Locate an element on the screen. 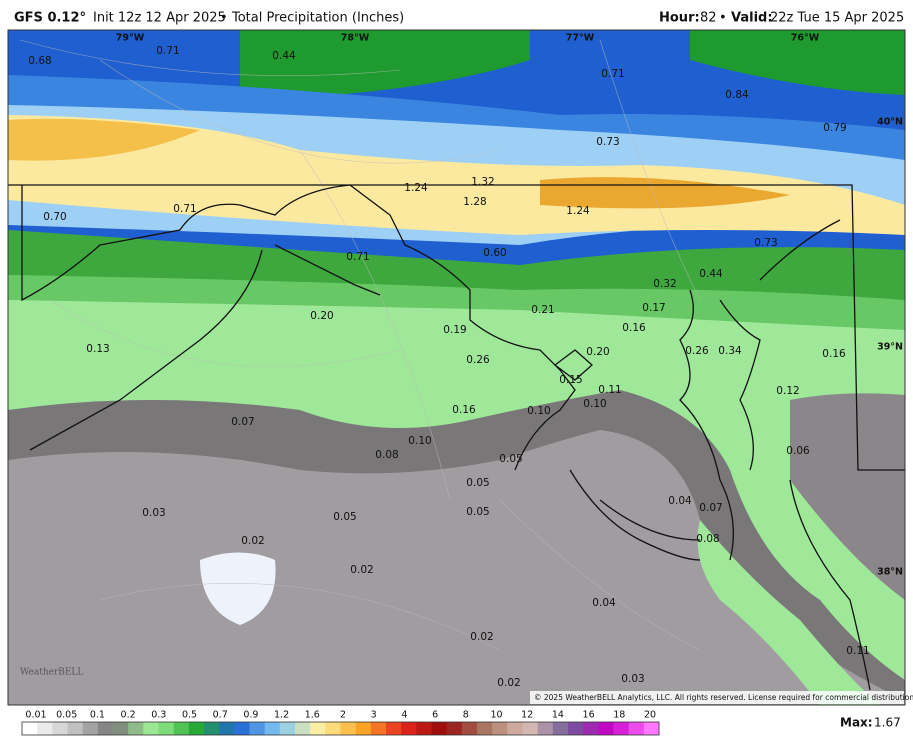  scale-label: 0.2 is located at coordinates (128, 715).